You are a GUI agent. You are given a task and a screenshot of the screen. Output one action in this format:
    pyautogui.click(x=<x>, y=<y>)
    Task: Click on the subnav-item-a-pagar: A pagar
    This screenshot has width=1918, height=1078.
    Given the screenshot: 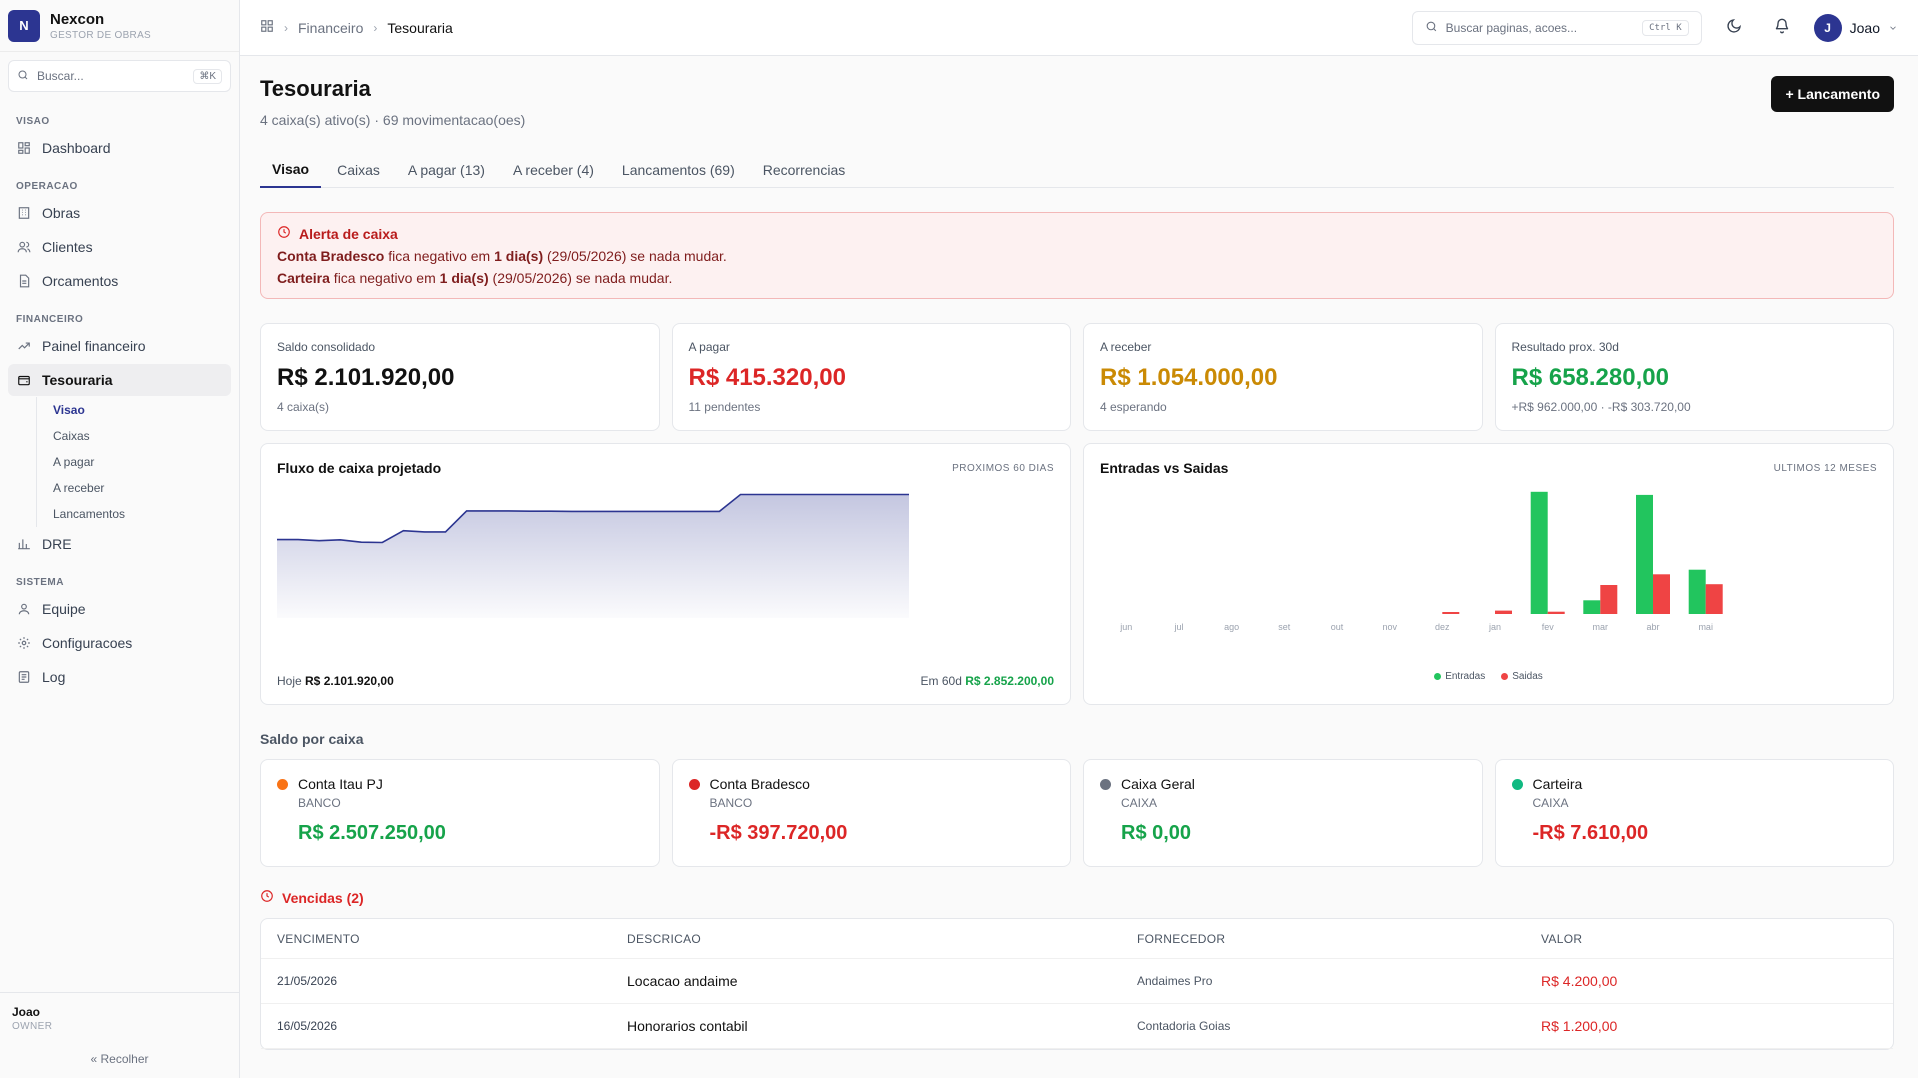 What is the action you would take?
    pyautogui.click(x=74, y=462)
    